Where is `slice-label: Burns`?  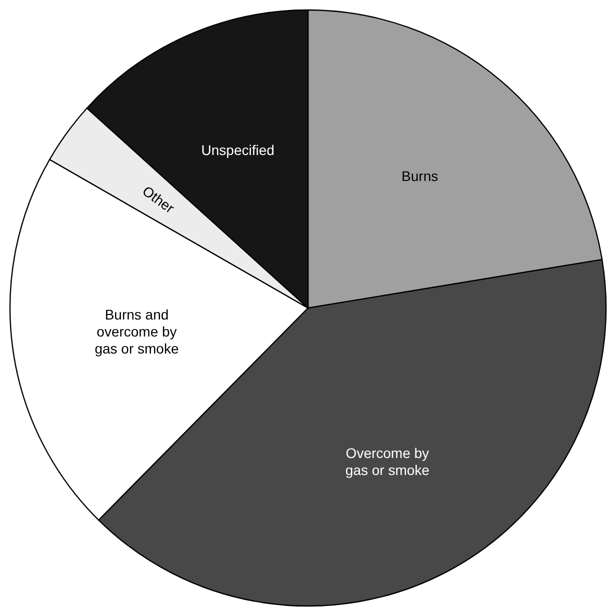
slice-label: Burns is located at coordinates (420, 176).